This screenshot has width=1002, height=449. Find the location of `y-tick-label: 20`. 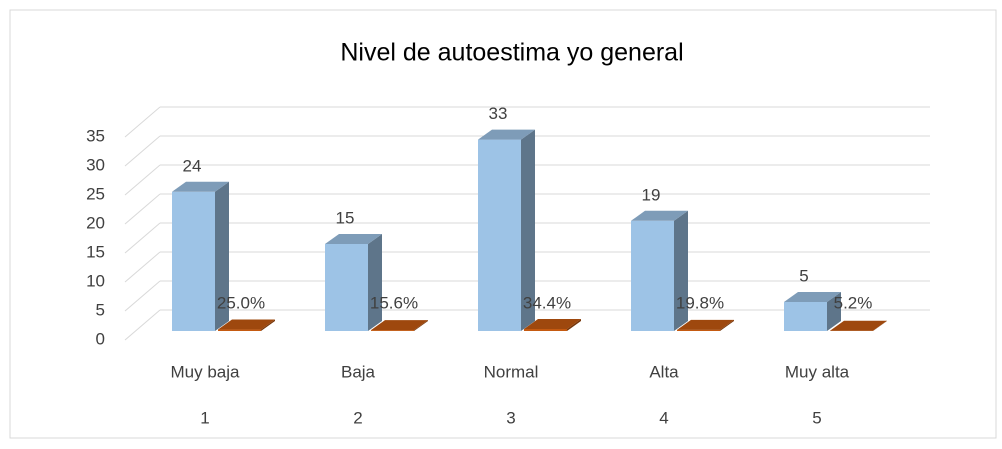

y-tick-label: 20 is located at coordinates (95, 222).